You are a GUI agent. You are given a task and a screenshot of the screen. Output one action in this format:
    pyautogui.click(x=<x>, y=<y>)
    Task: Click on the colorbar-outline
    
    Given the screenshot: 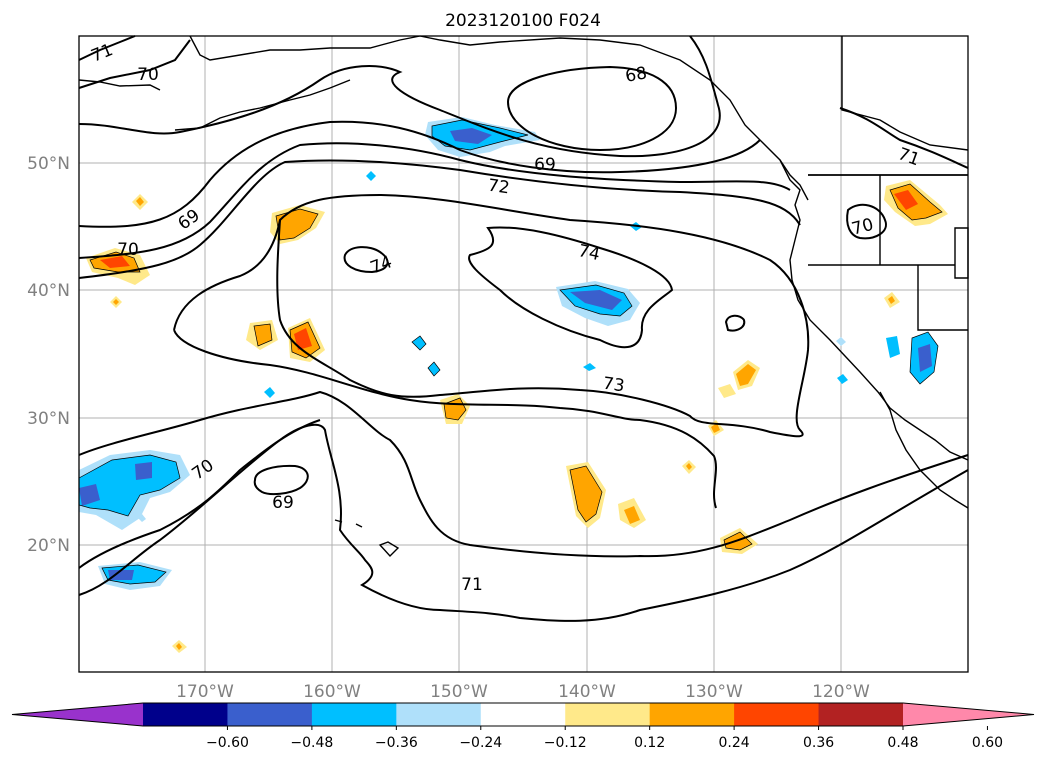 What is the action you would take?
    pyautogui.click(x=523, y=714)
    